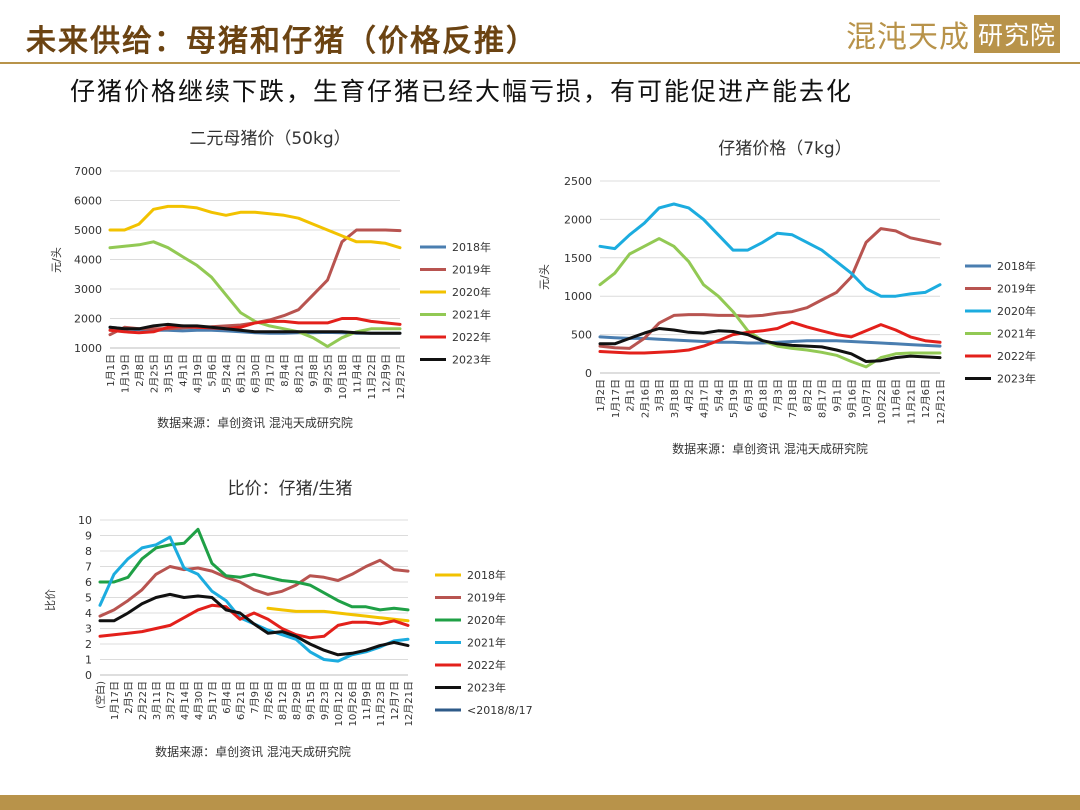 The width and height of the screenshot is (1080, 810). I want to click on footer-bar, so click(540, 802).